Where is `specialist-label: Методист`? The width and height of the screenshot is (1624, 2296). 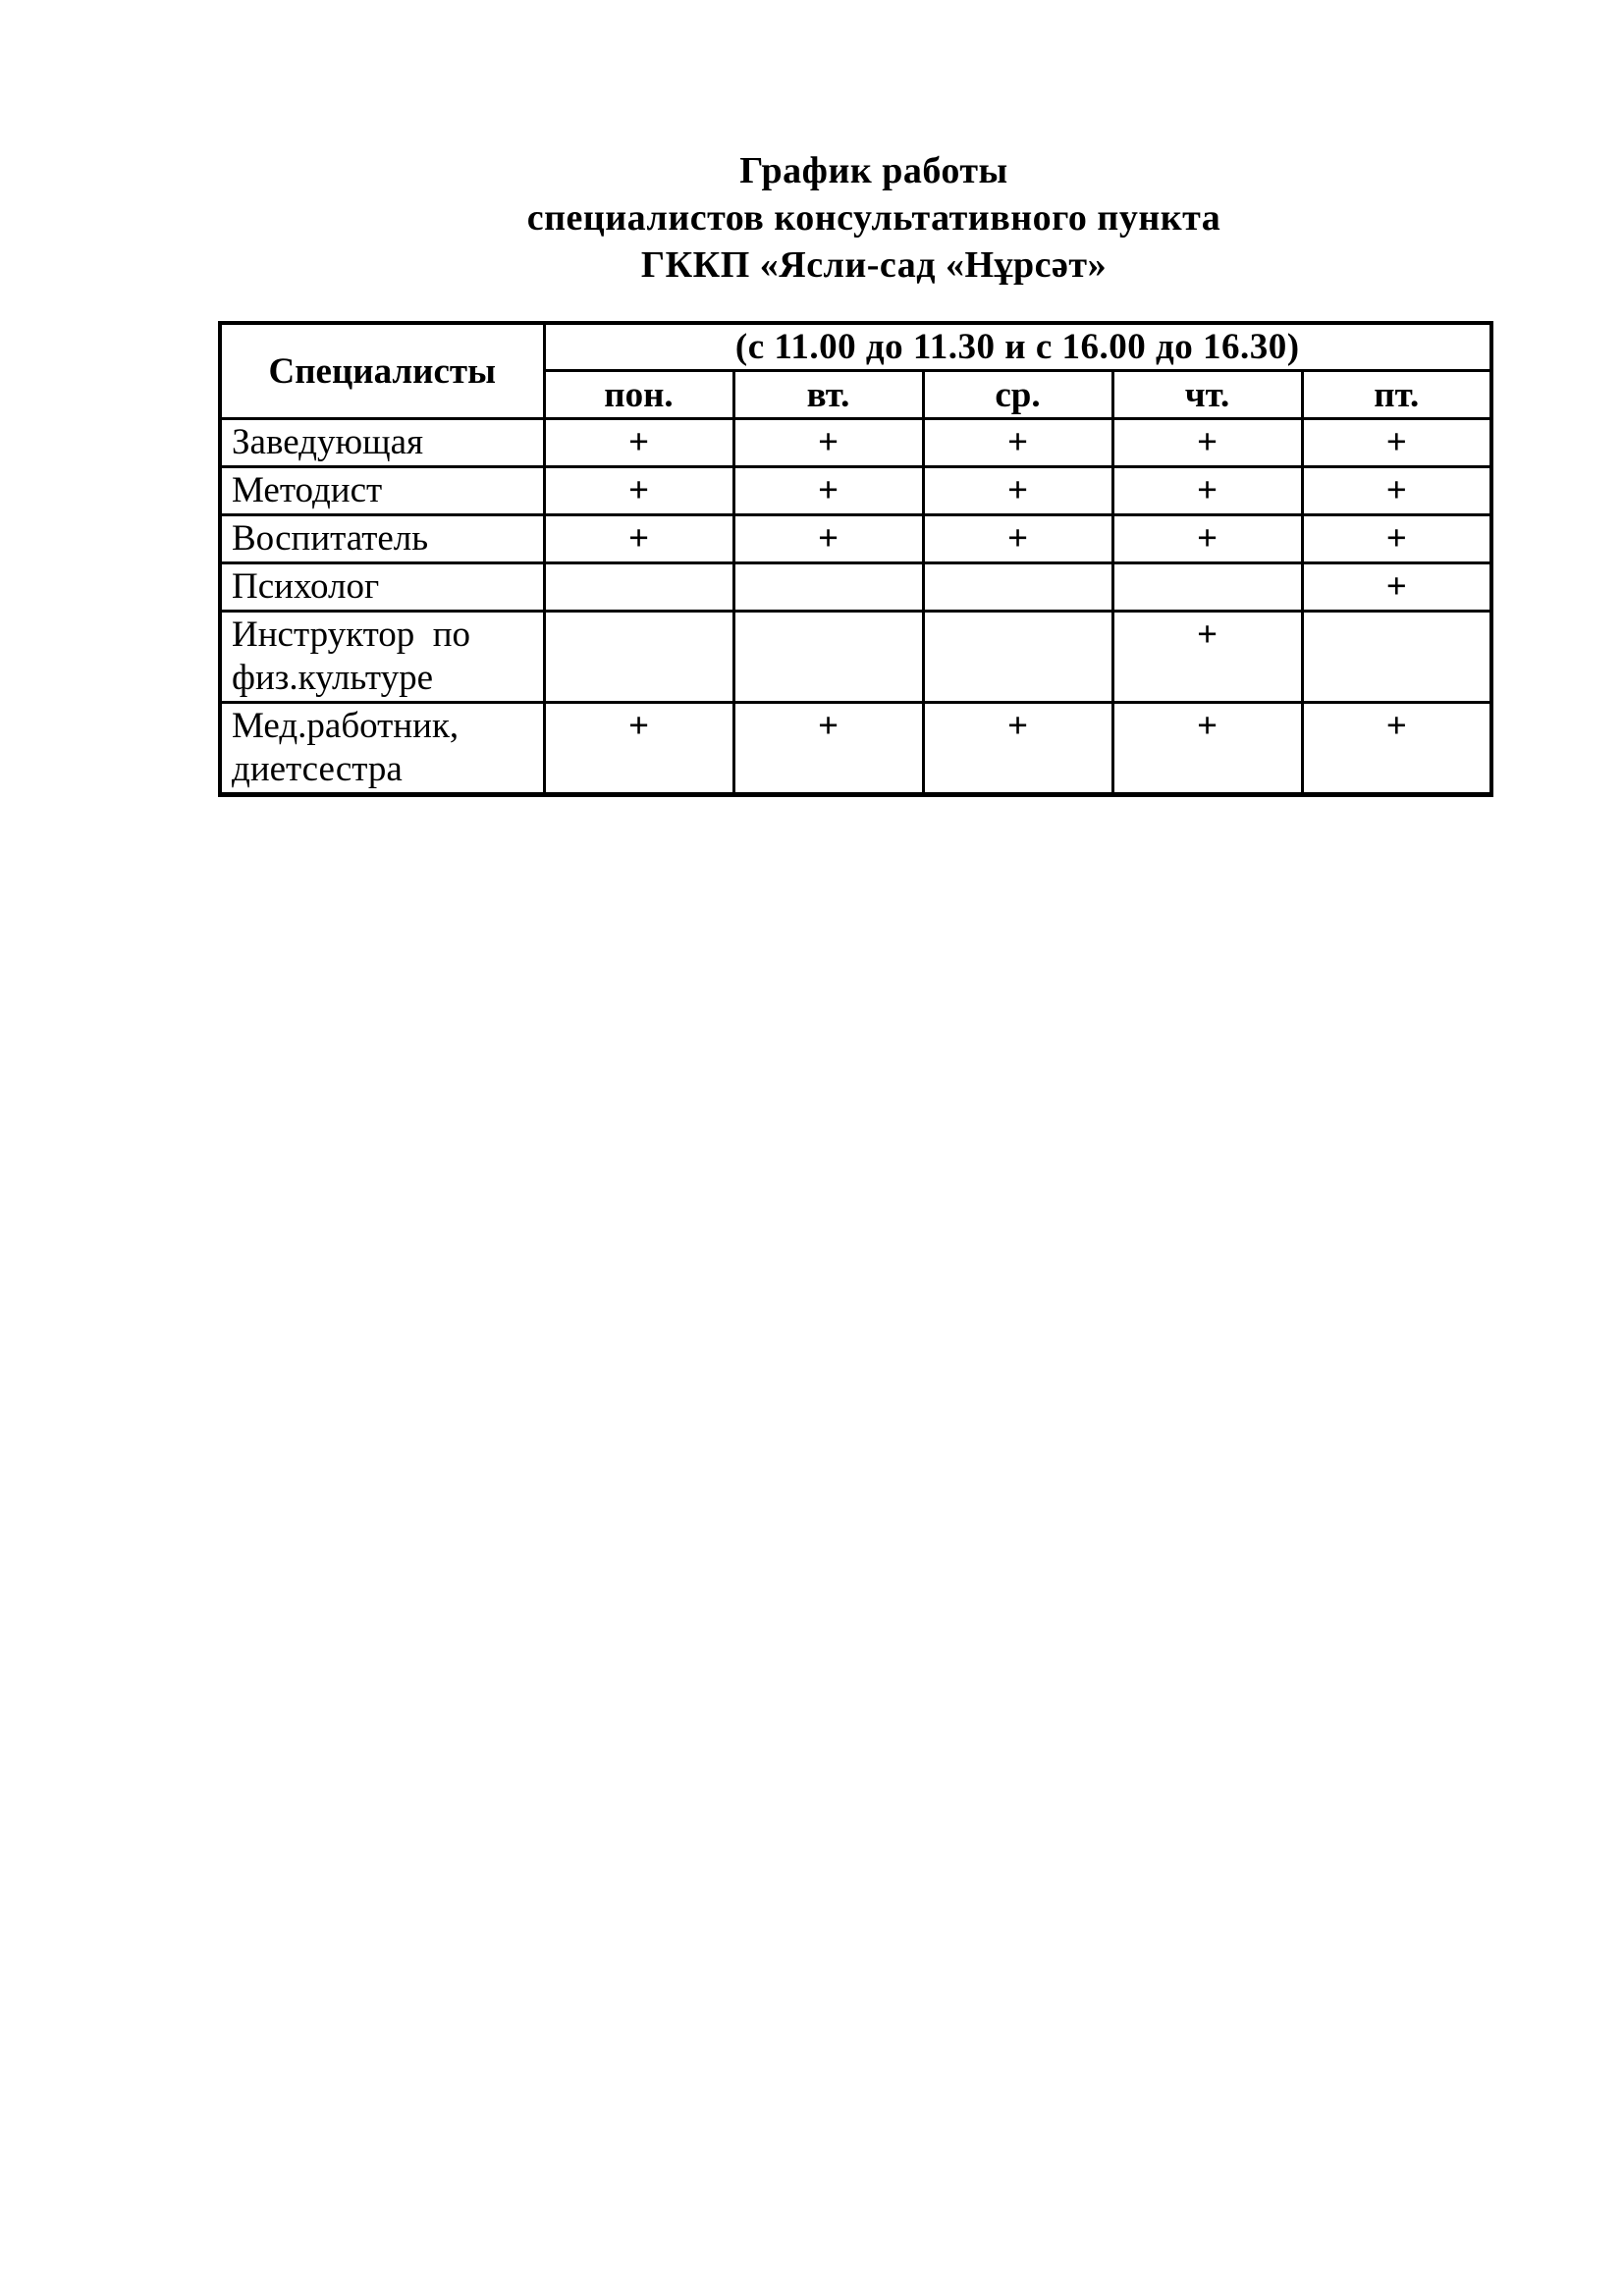
specialist-label: Методист is located at coordinates (382, 491).